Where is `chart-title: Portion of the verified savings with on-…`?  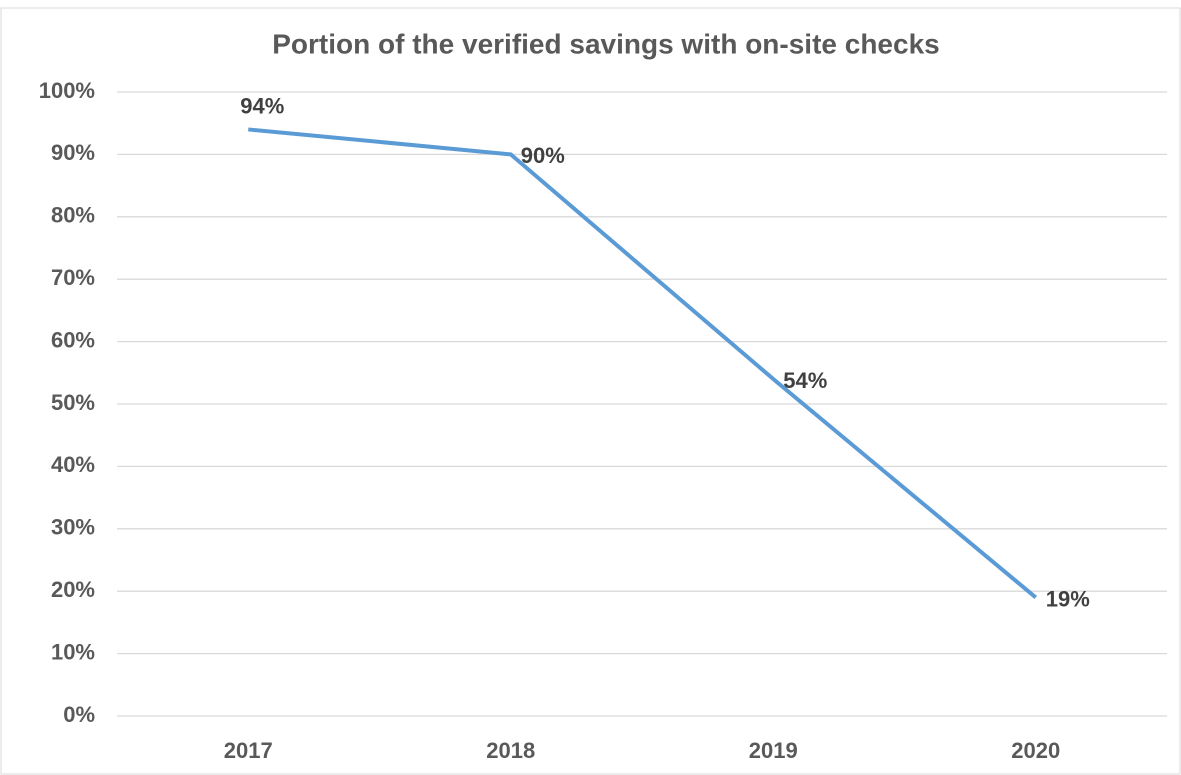
chart-title: Portion of the verified savings with on-… is located at coordinates (605, 43).